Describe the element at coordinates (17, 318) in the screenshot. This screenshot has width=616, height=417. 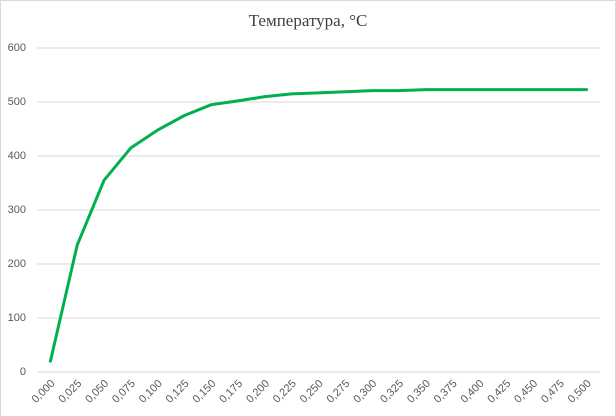
I see `y-tick-label: 100` at that location.